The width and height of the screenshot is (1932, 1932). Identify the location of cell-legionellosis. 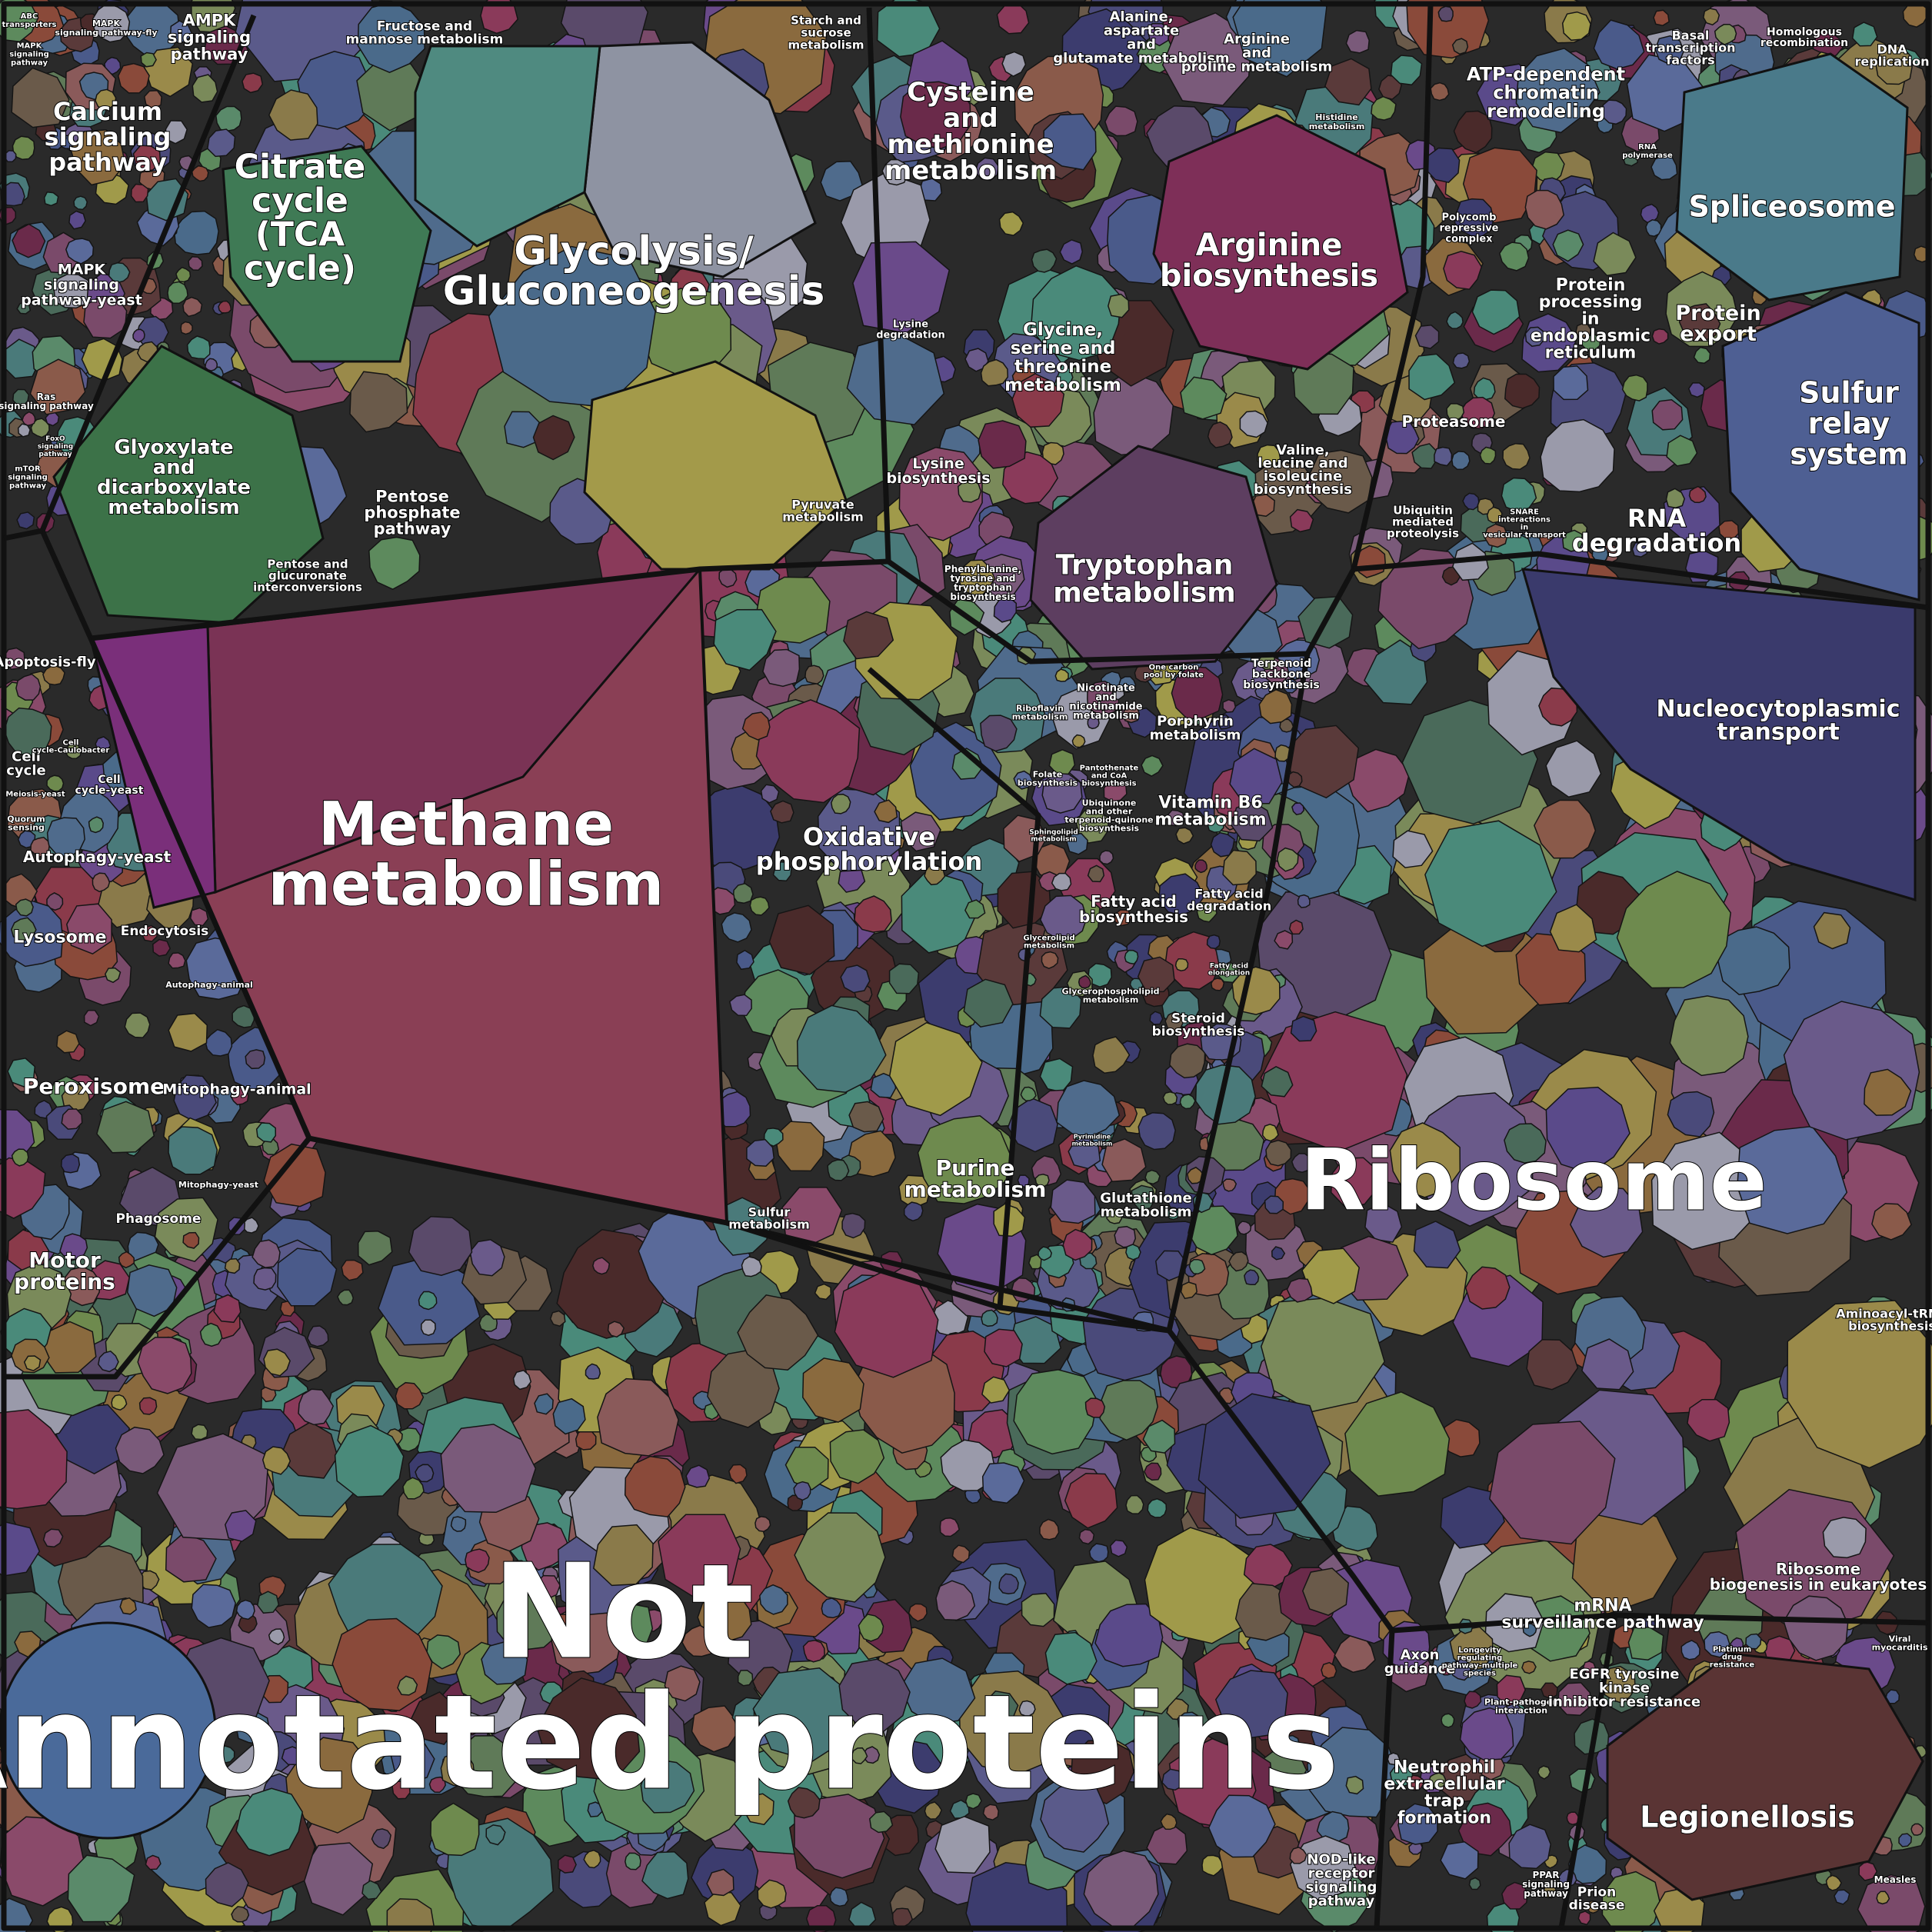
(1765, 1776).